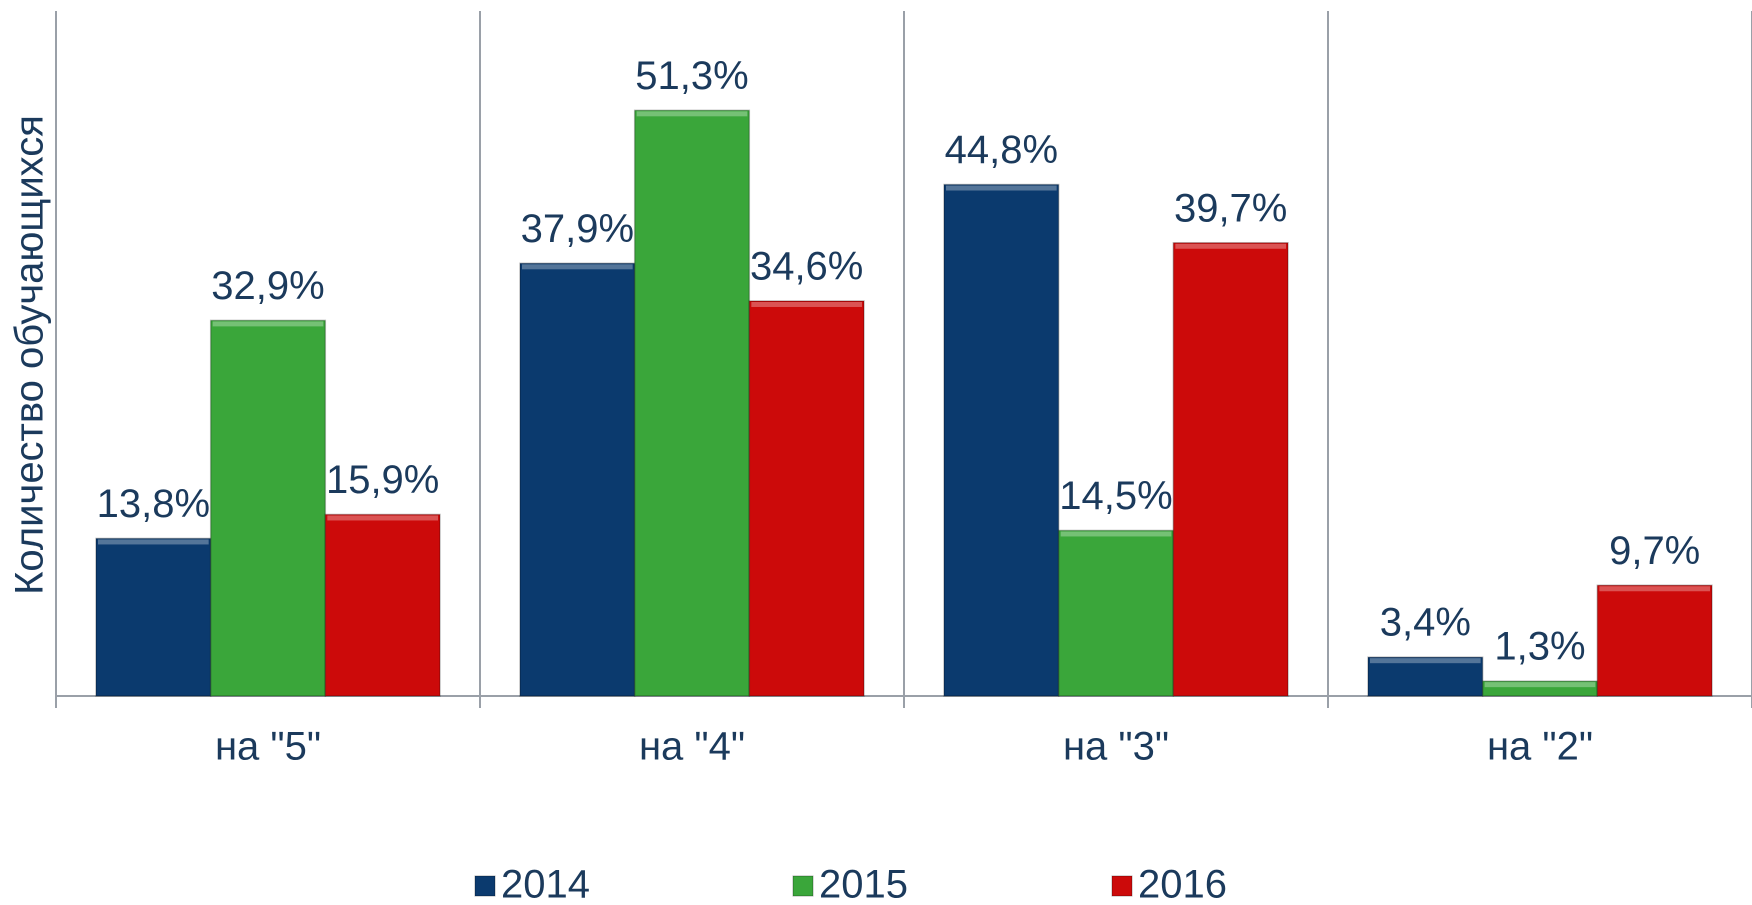  What do you see at coordinates (1230, 208) in the screenshot?
I see `data-label: 39,7%` at bounding box center [1230, 208].